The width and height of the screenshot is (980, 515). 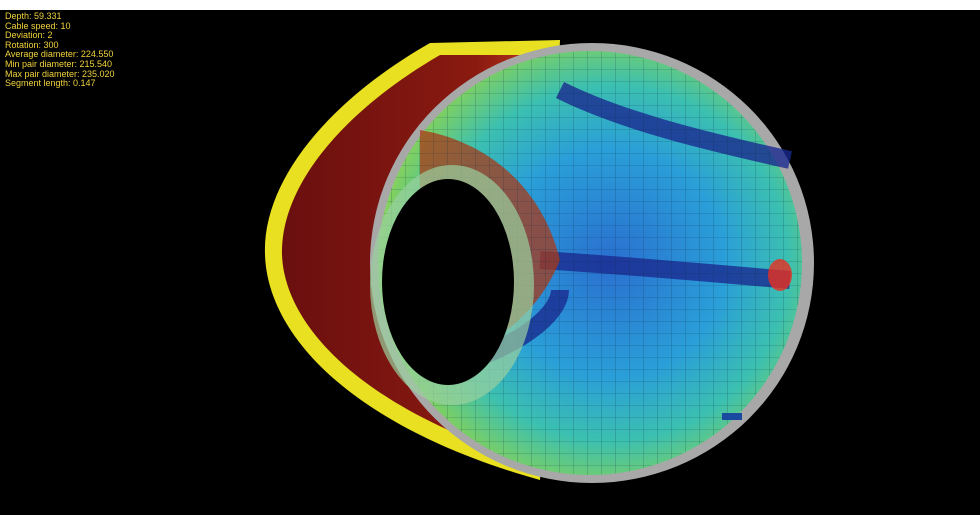 What do you see at coordinates (32, 44) in the screenshot?
I see `info-line: Rotation: 300` at bounding box center [32, 44].